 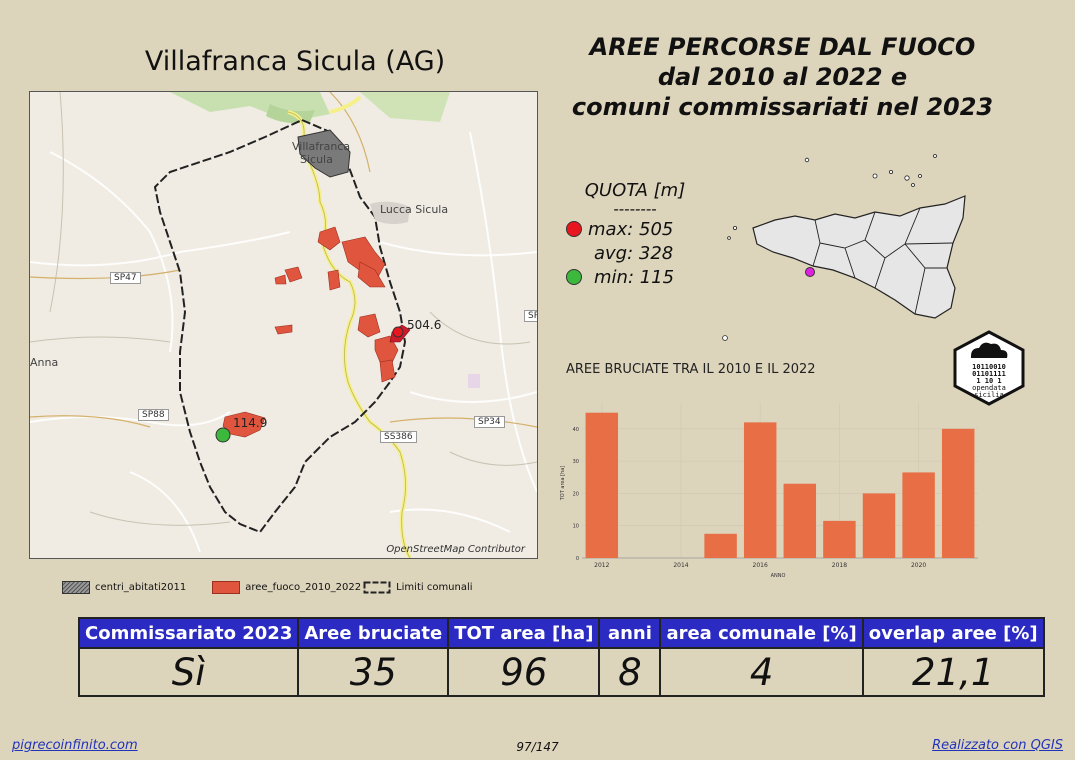 What do you see at coordinates (782, 47) in the screenshot?
I see `main-title-line-1: AREE PERCORSE DAL FUOCO` at bounding box center [782, 47].